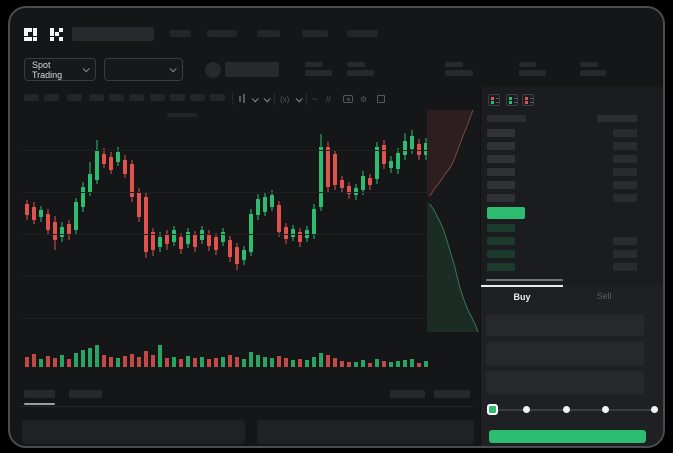 The image size is (673, 453). I want to click on depth-bids-line, so click(454, 268).